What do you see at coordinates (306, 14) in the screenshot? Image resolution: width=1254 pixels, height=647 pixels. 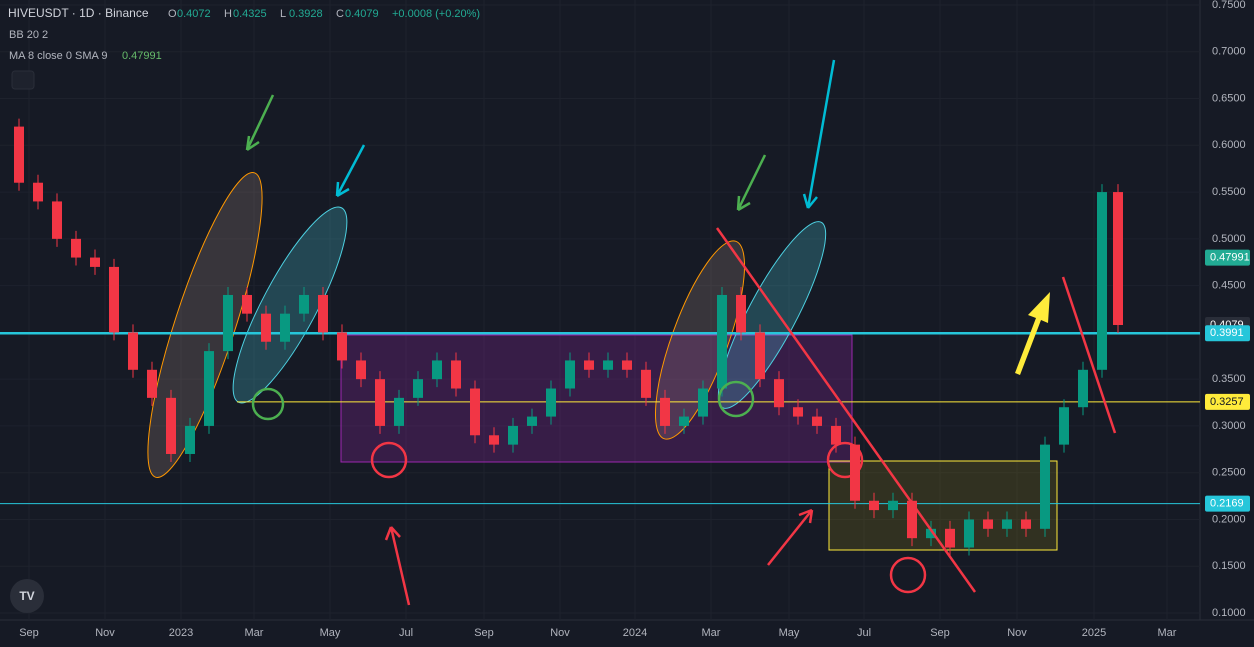 I see `ohlc-value: 0.3928` at bounding box center [306, 14].